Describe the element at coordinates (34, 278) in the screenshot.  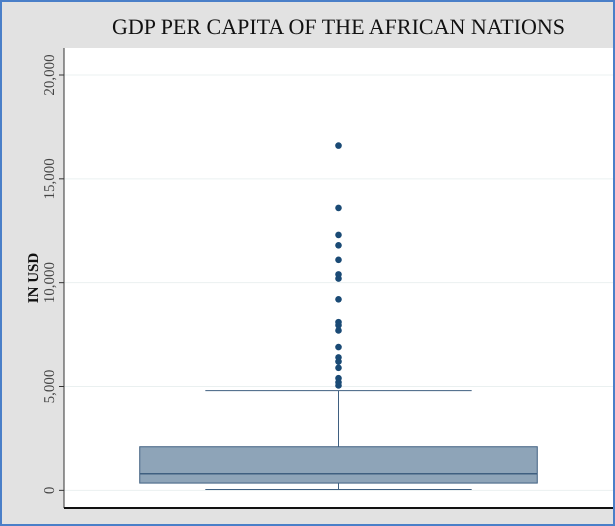
I see `y-axis-title: IN USD` at that location.